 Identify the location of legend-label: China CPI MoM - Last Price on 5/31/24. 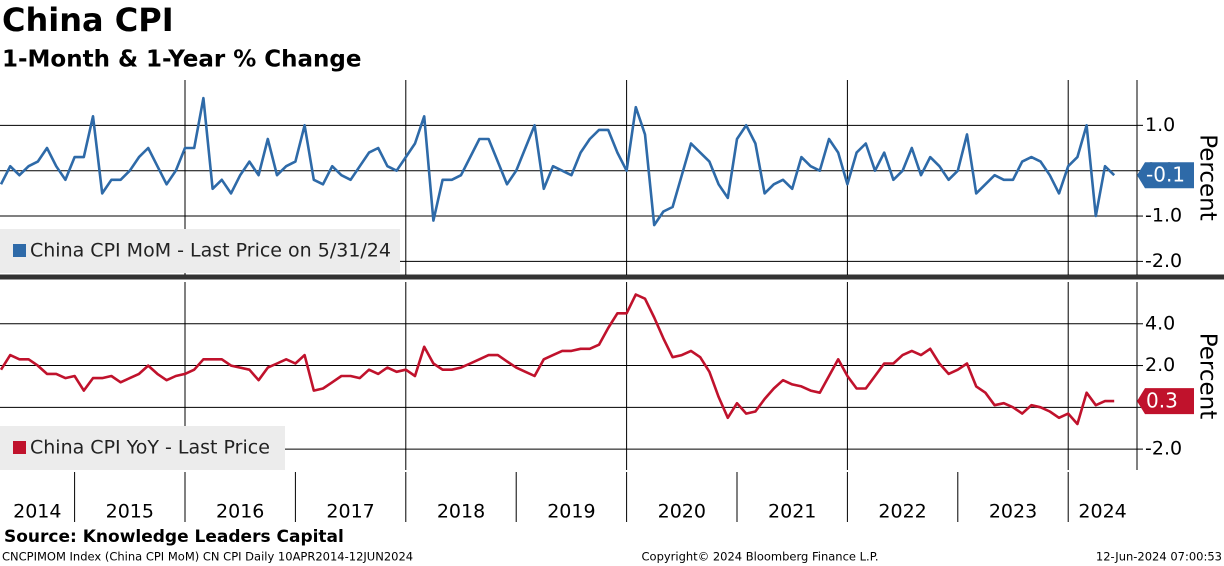
(210, 251).